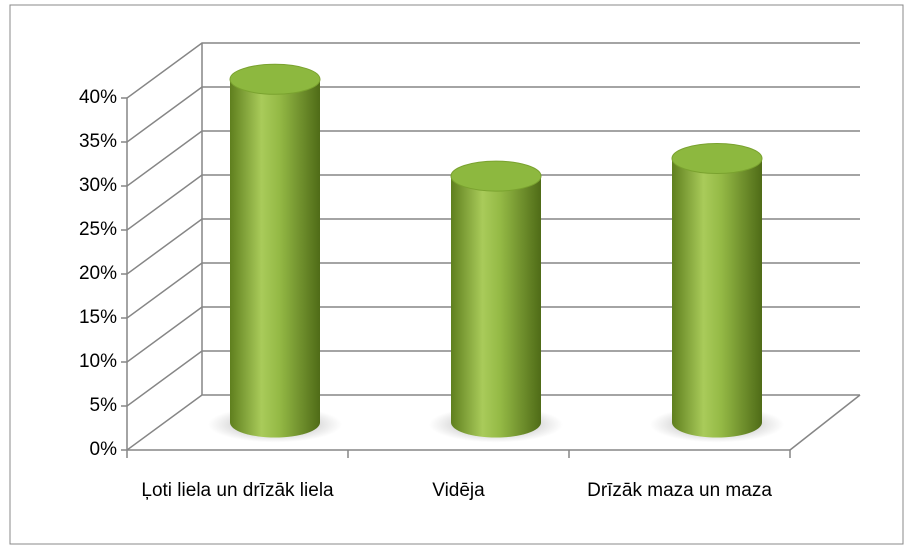 This screenshot has height=549, width=915. I want to click on y-tick-label: 20%, so click(98, 273).